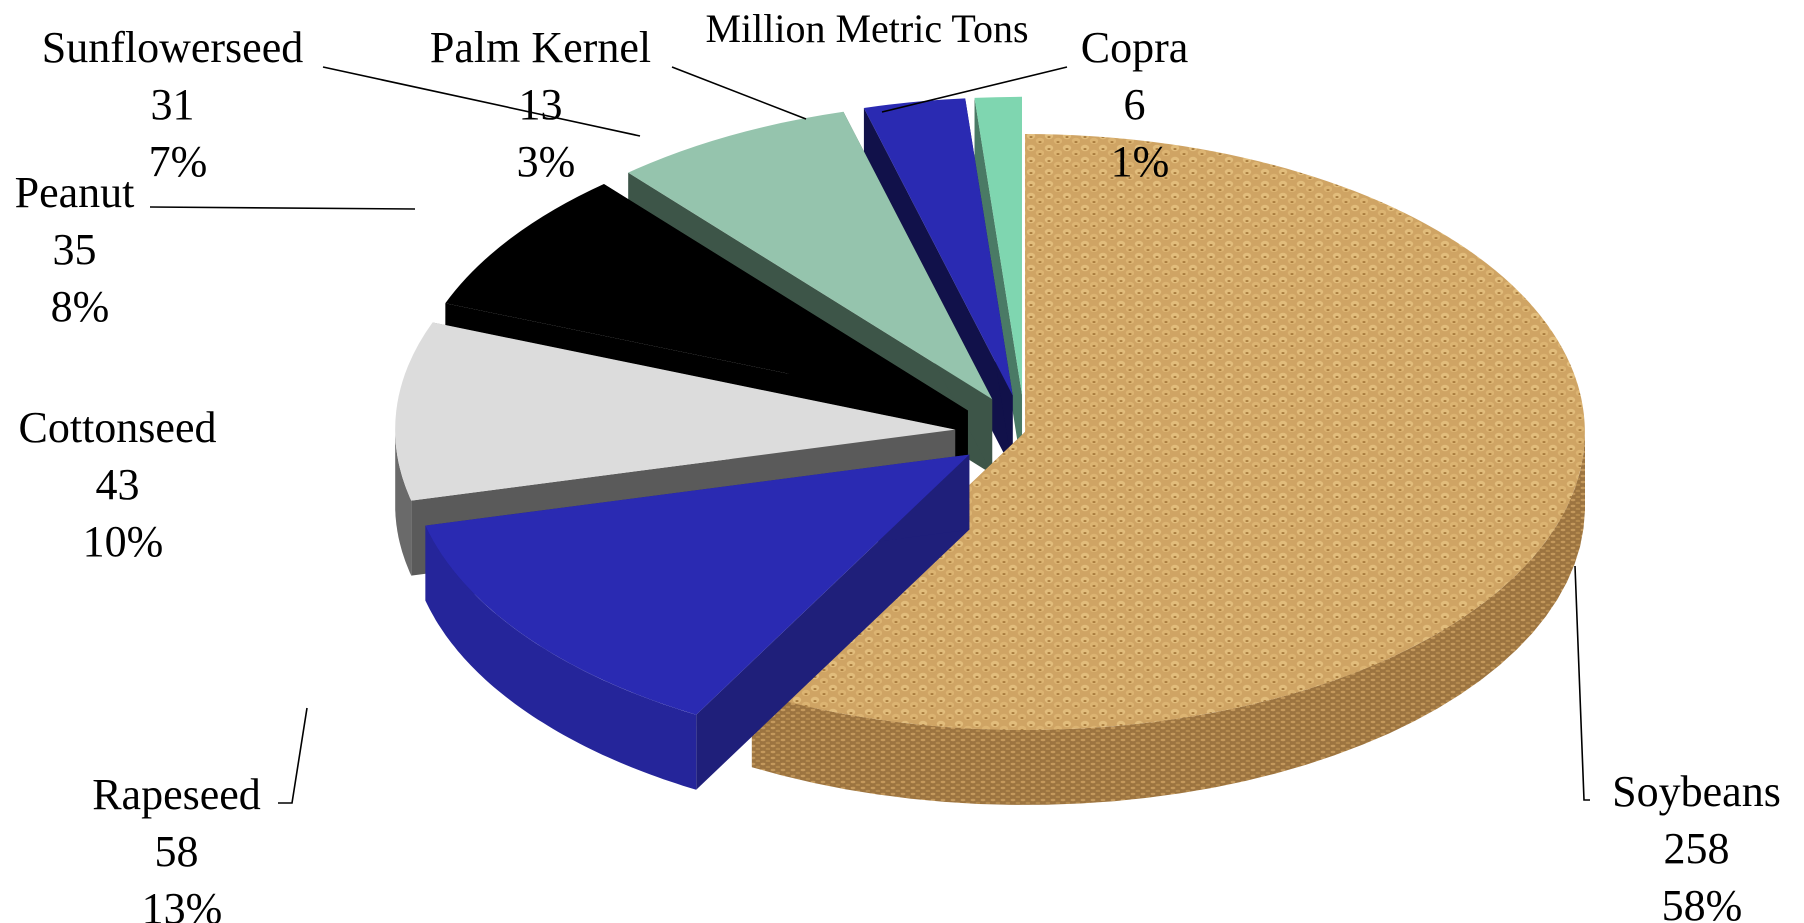  Describe the element at coordinates (974, 89) in the screenshot. I see `leader-line-copra` at that location.